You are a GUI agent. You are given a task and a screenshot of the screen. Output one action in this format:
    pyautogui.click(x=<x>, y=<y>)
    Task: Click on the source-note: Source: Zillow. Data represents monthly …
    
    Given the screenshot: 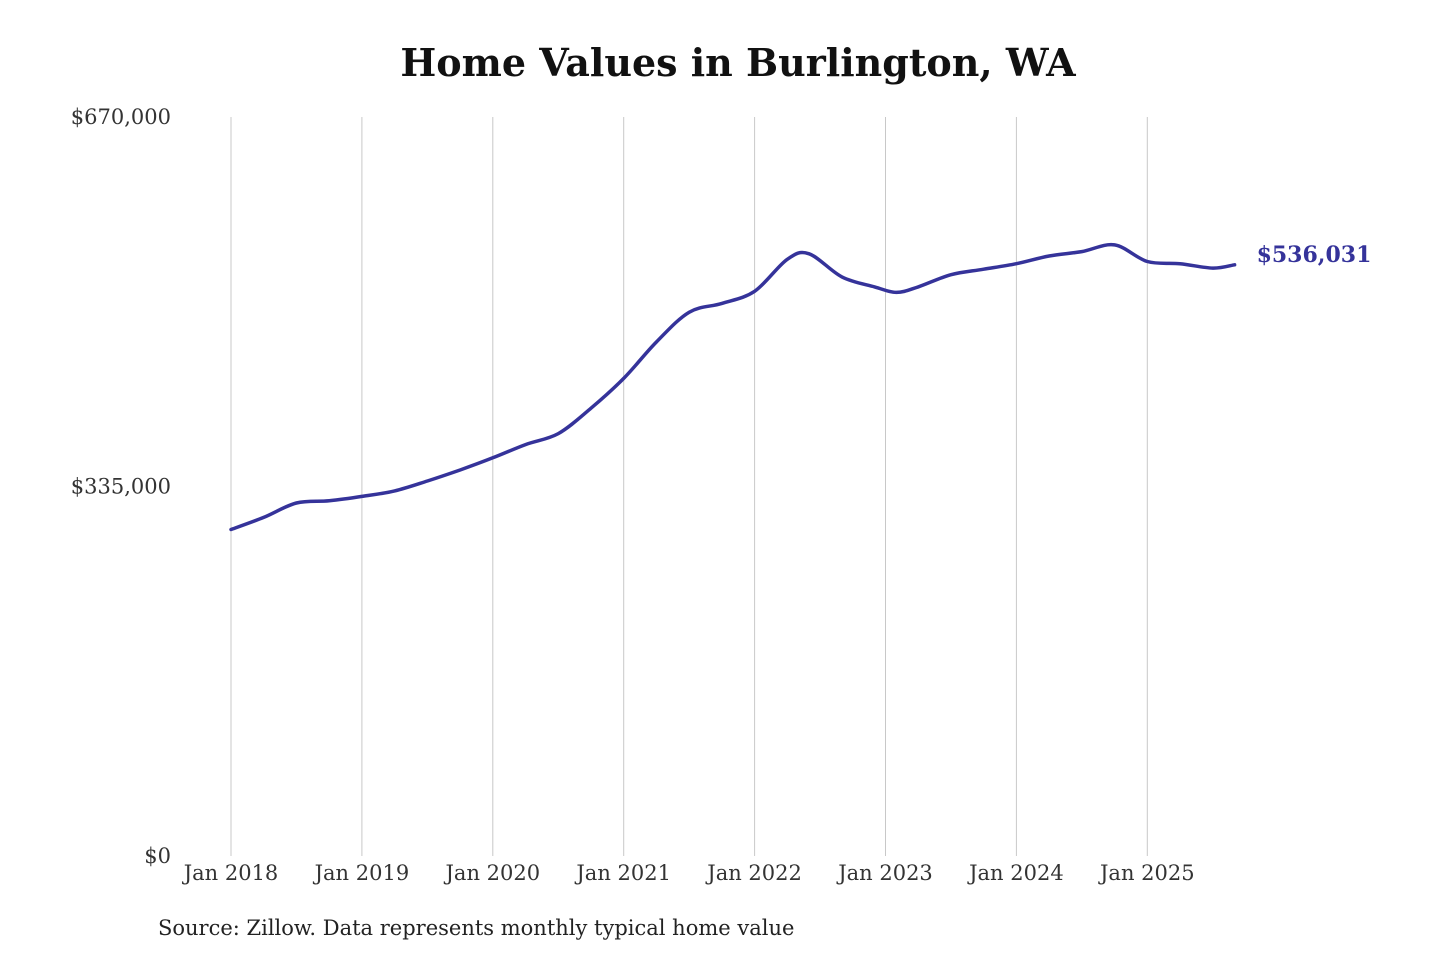 What is the action you would take?
    pyautogui.click(x=476, y=928)
    